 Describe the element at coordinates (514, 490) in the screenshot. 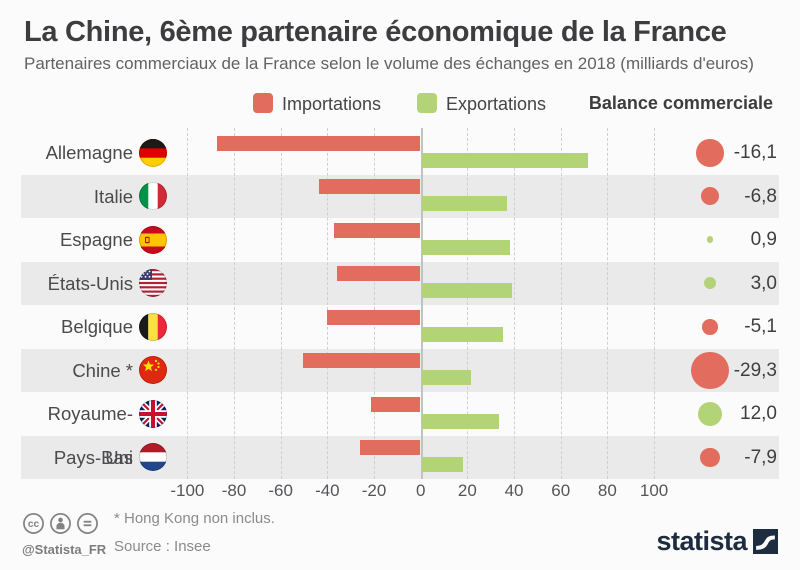

I see `x-axis-tick-label: 40` at that location.